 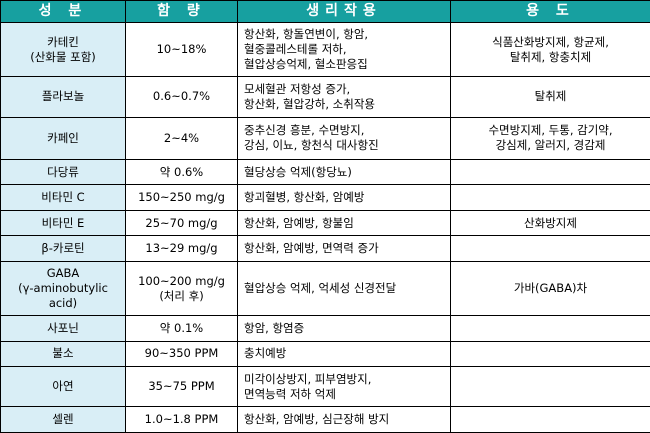 I want to click on table-row: 비타민 E 25~70 mg/g 항산화, 암예방, 항불임 산화방지제, so click(x=325, y=223).